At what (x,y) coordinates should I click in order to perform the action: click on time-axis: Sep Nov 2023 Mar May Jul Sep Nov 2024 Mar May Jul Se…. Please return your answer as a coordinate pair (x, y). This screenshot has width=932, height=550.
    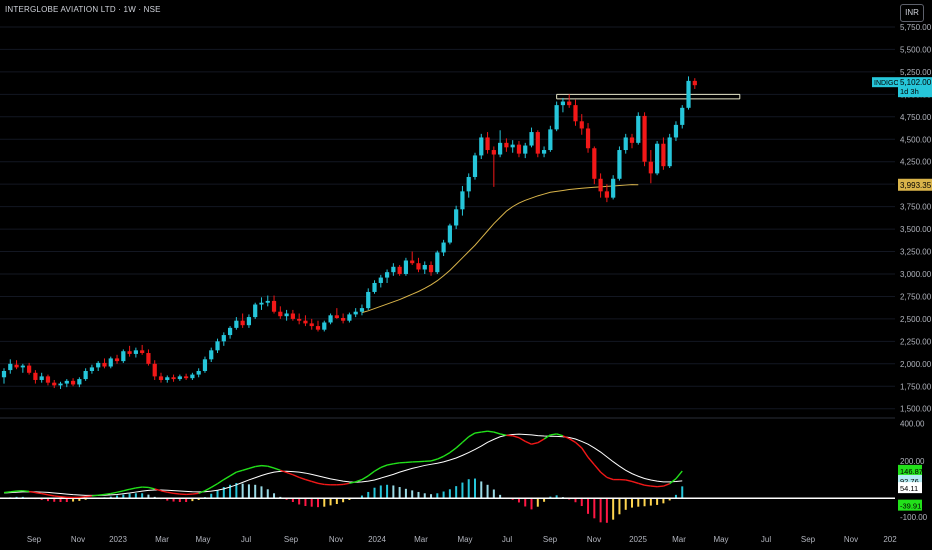
    Looking at the image, I should click on (462, 539).